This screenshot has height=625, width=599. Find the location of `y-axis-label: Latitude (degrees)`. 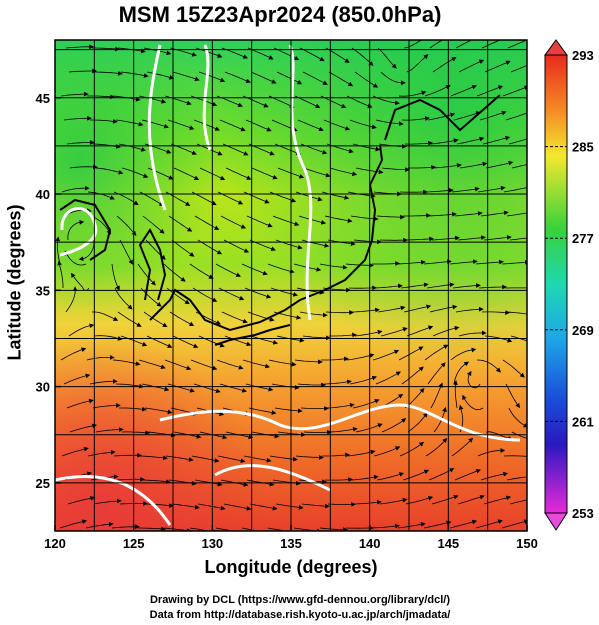

y-axis-label: Latitude (degrees) is located at coordinates (14, 282).